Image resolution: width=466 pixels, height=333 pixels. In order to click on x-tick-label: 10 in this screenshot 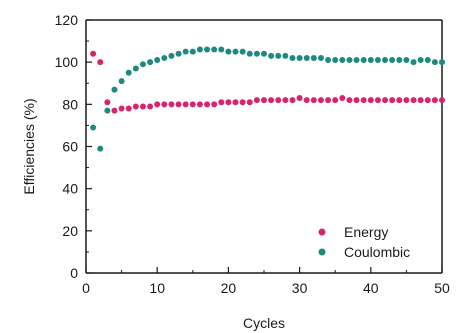, I will do `click(157, 288)`.